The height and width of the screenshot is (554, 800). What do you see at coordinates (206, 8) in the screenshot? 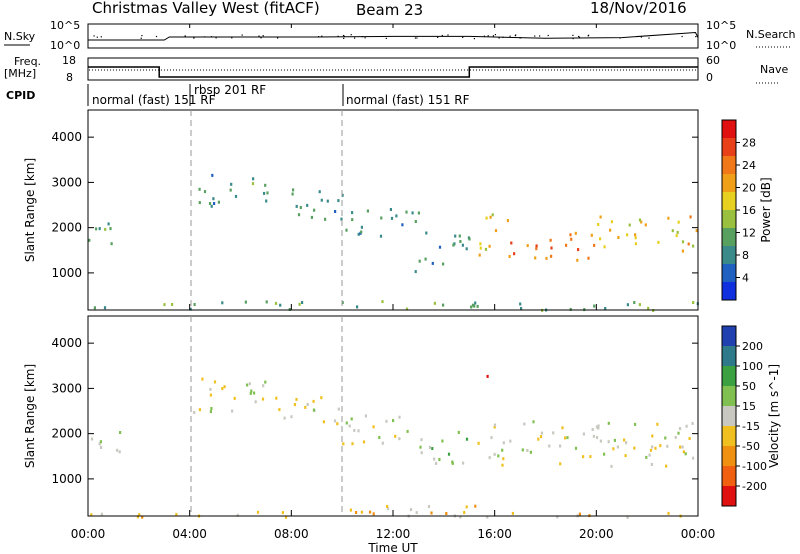
I see `plot-title: Christmas Valley West (fitACF)` at bounding box center [206, 8].